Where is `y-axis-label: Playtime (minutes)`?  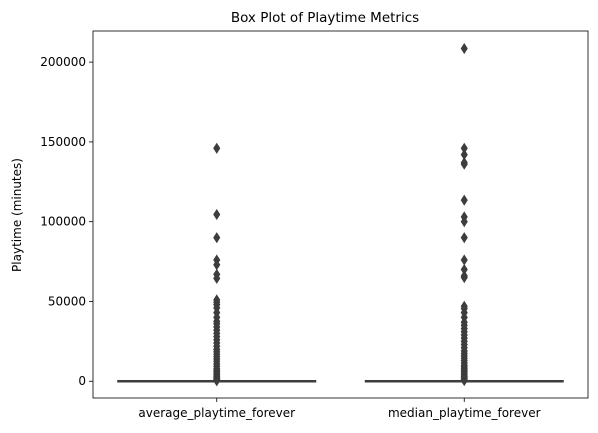
y-axis-label: Playtime (minutes) is located at coordinates (17, 215).